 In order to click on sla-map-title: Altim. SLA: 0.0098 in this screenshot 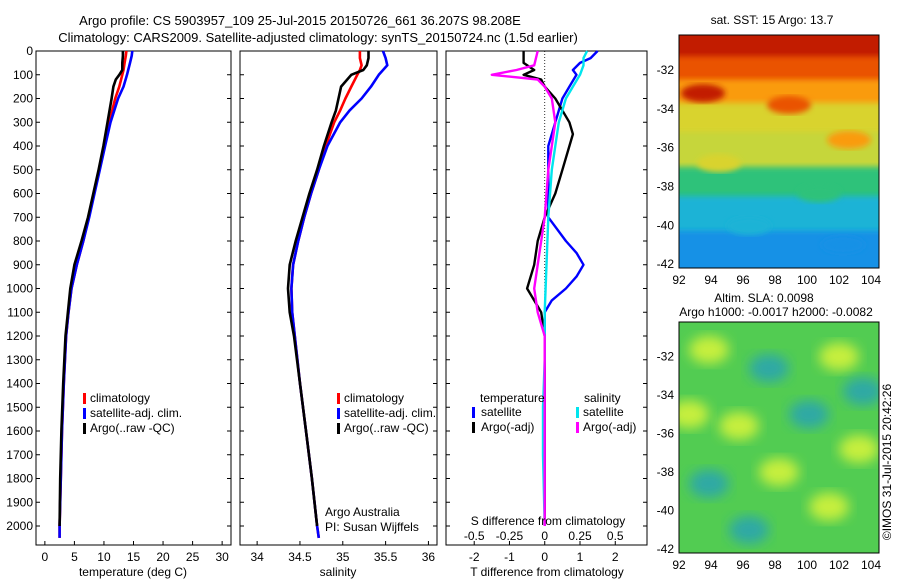, I will do `click(764, 298)`.